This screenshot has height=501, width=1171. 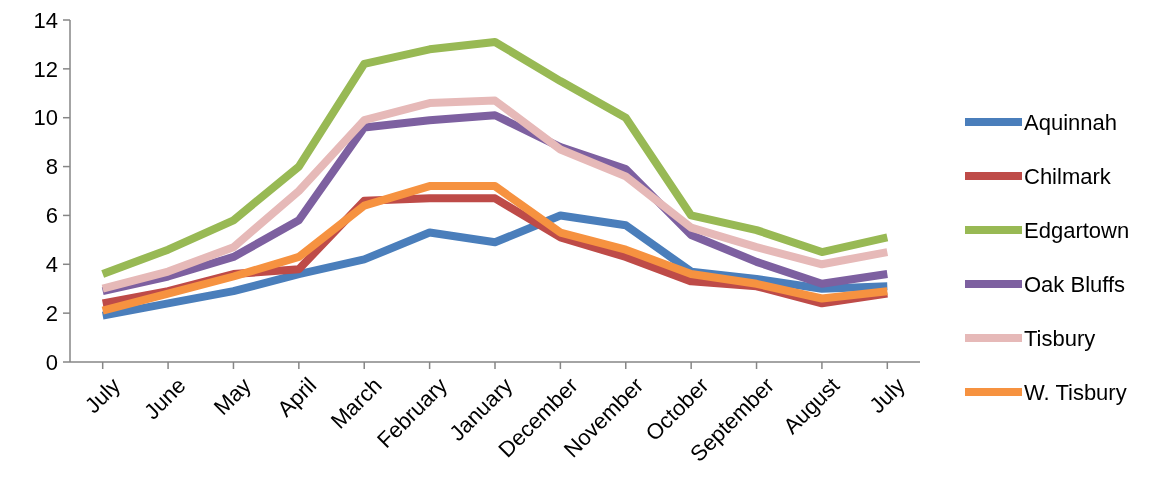 I want to click on y-tick-label: 4, so click(x=51, y=264).